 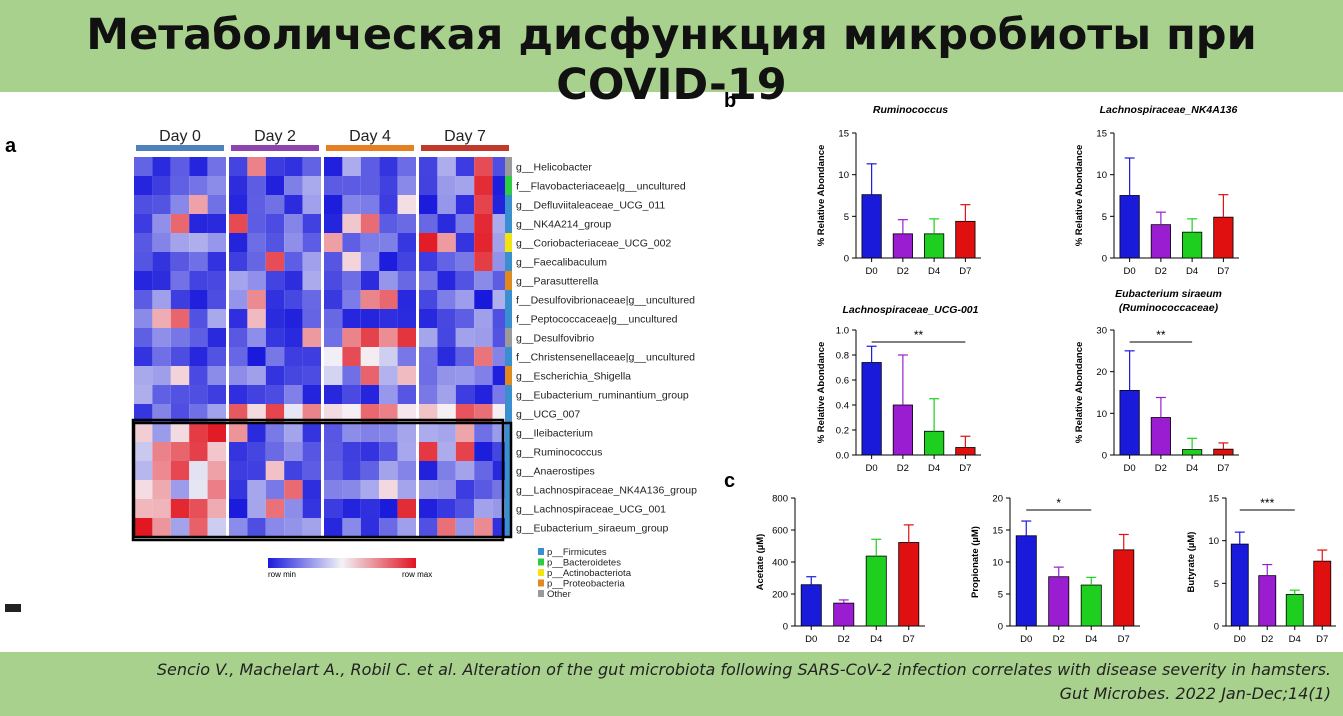 What do you see at coordinates (1267, 503) in the screenshot?
I see `significance-label: ***` at bounding box center [1267, 503].